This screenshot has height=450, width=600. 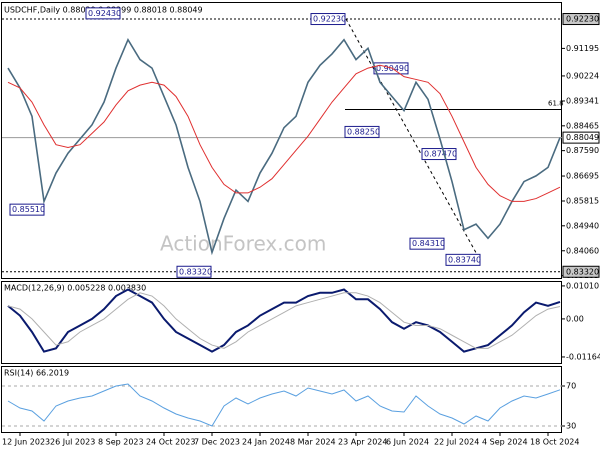 What do you see at coordinates (413, 139) in the screenshot?
I see `trend-line` at bounding box center [413, 139].